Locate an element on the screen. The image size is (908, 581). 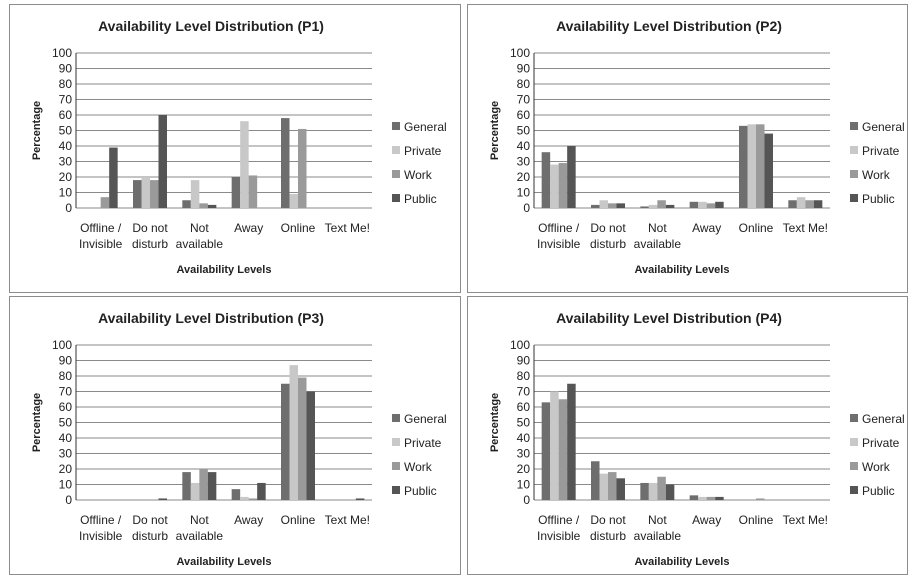
chart-p1-xtick-label: Do not is located at coordinates (150, 228).